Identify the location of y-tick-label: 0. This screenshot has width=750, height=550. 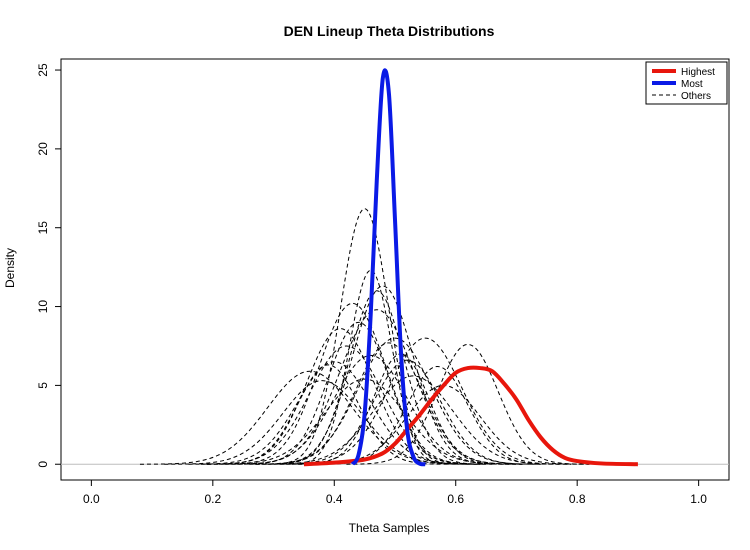
(43, 464).